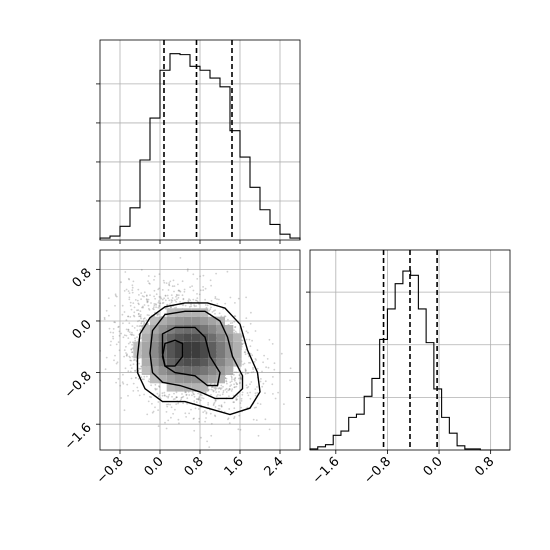 The height and width of the screenshot is (550, 550). I want to click on y-hist-xtick-label: −0.8, so click(377, 470).